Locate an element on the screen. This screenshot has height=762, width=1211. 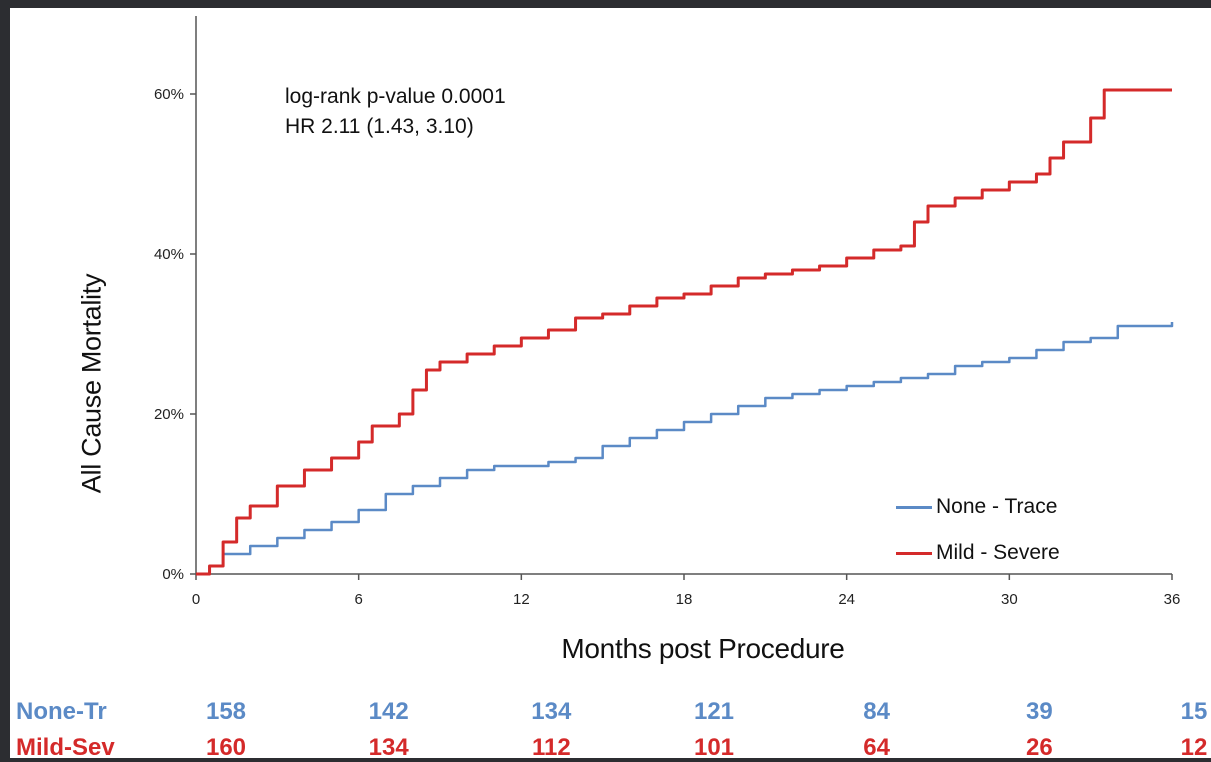
risk-count: 64 is located at coordinates (877, 747).